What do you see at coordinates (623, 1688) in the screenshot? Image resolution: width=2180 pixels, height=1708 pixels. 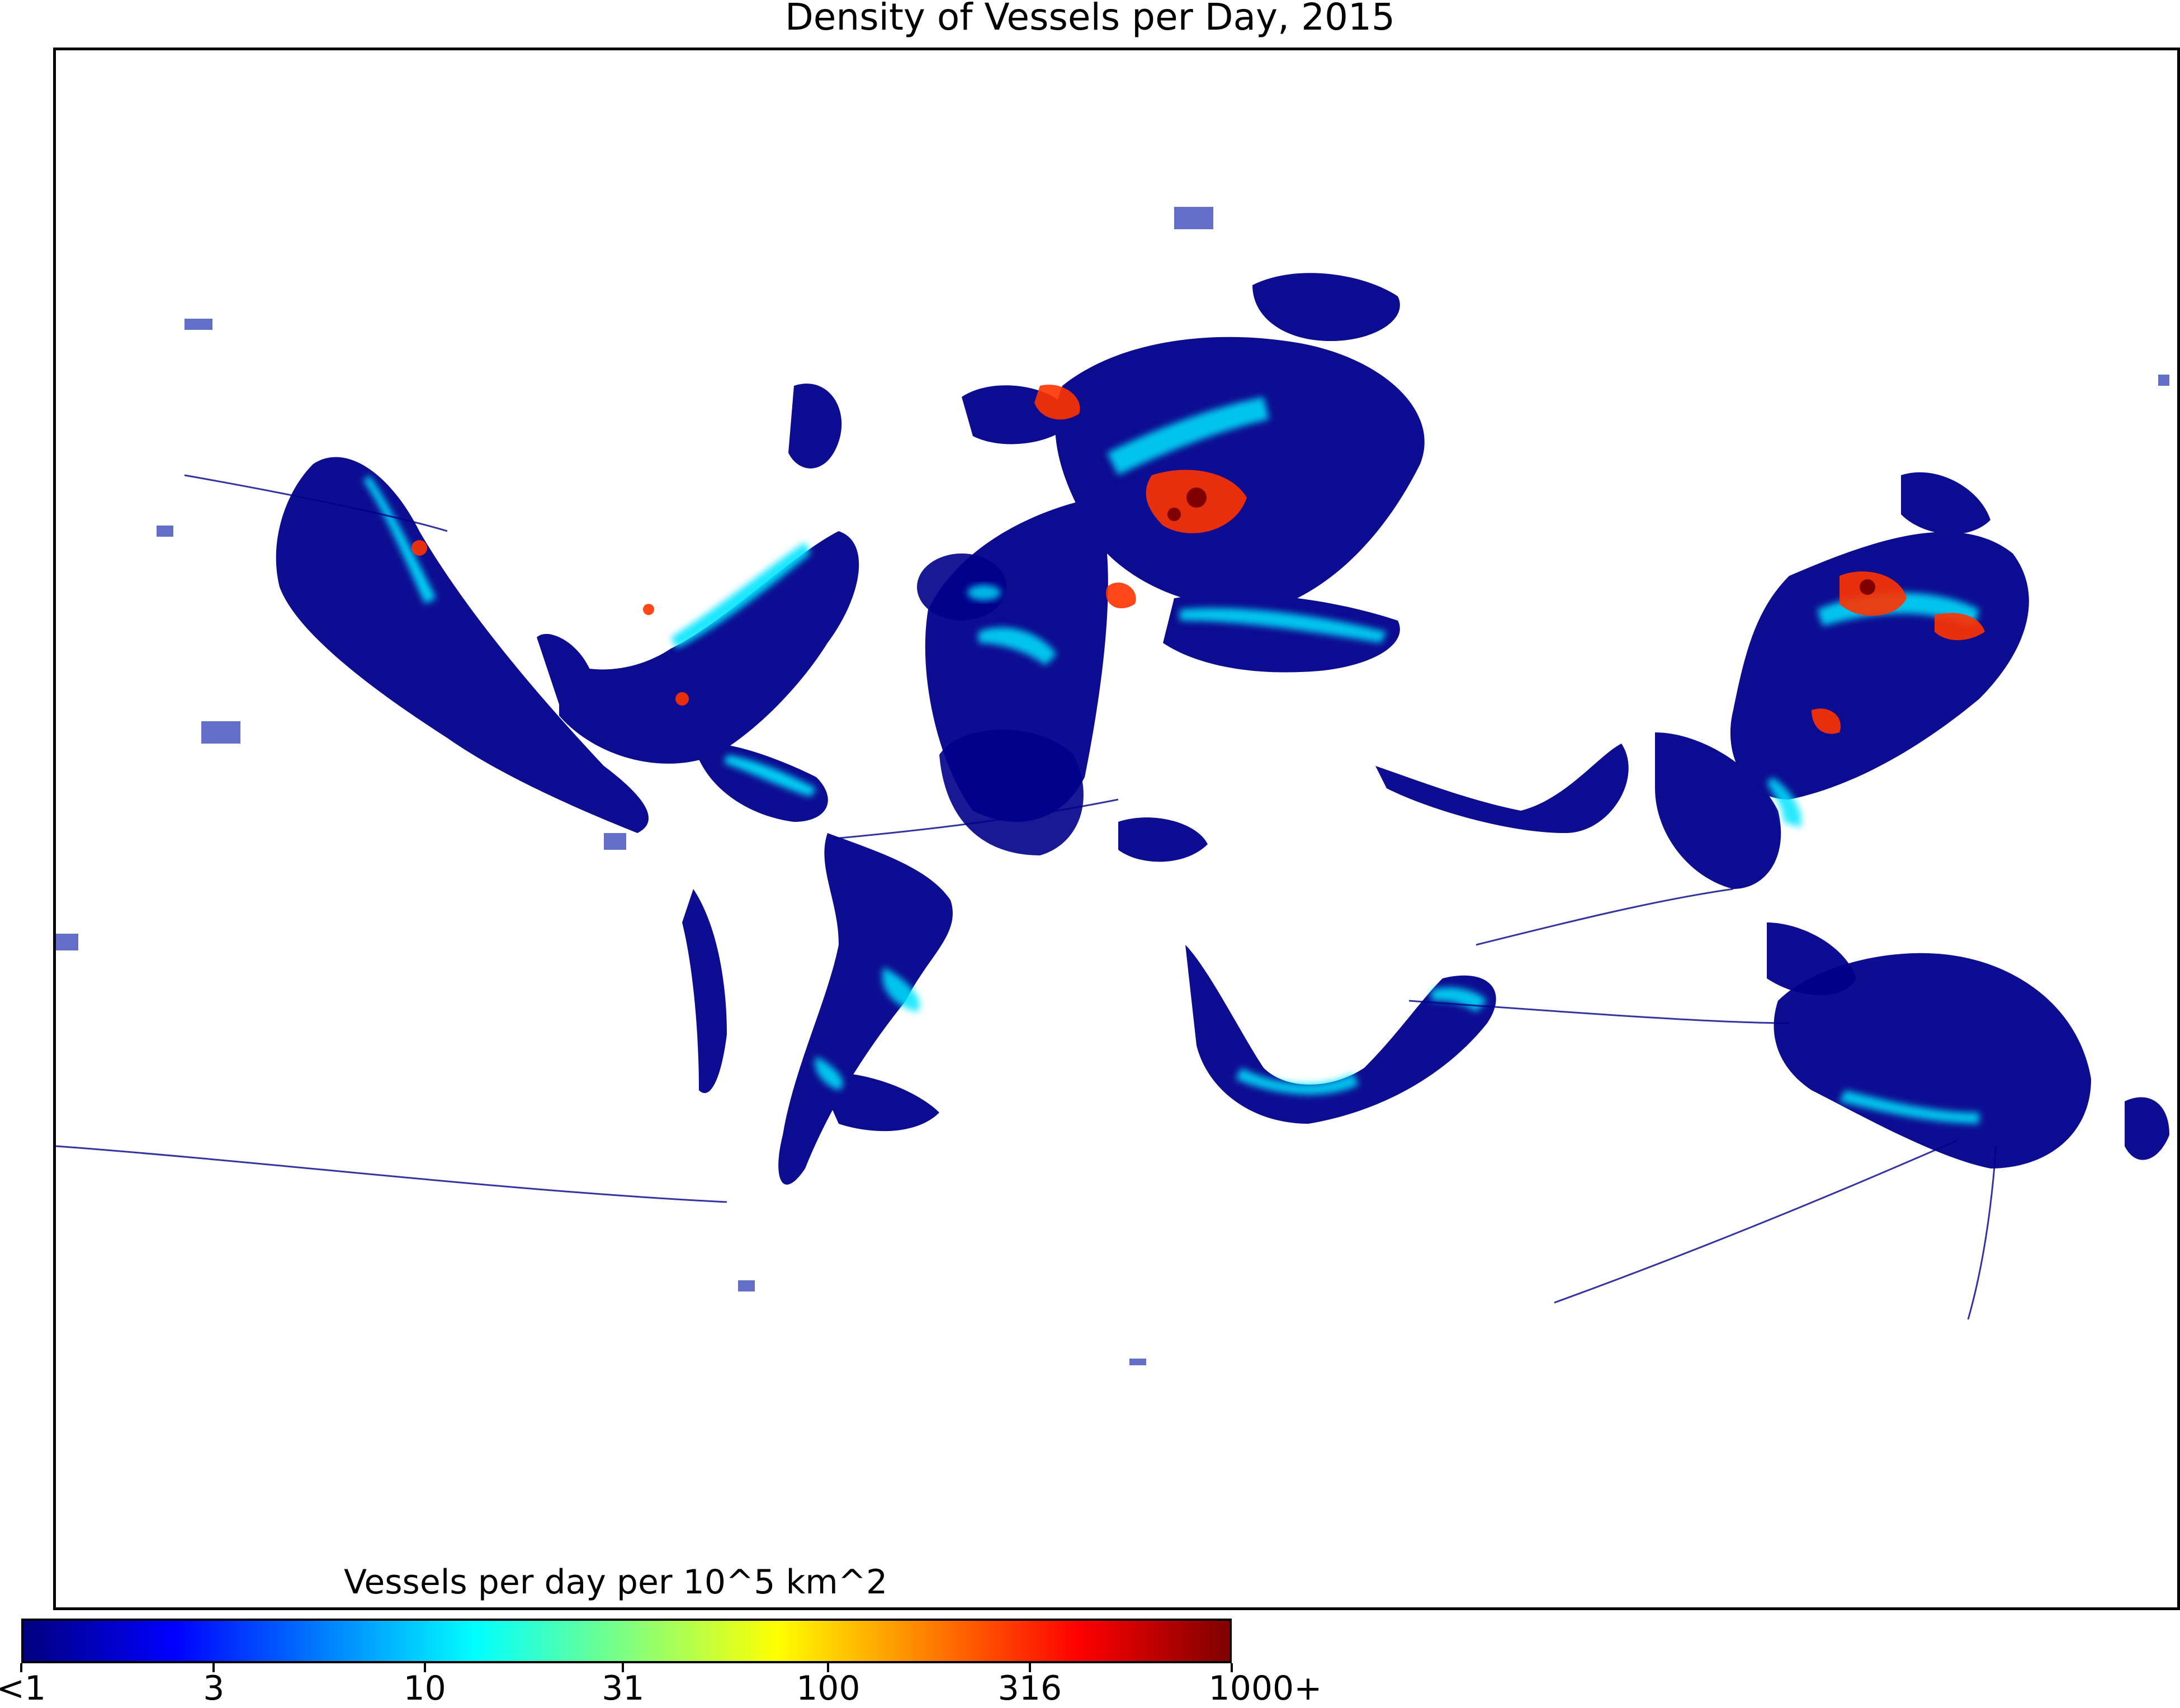 I see `colorbar-tick-label: 31` at bounding box center [623, 1688].